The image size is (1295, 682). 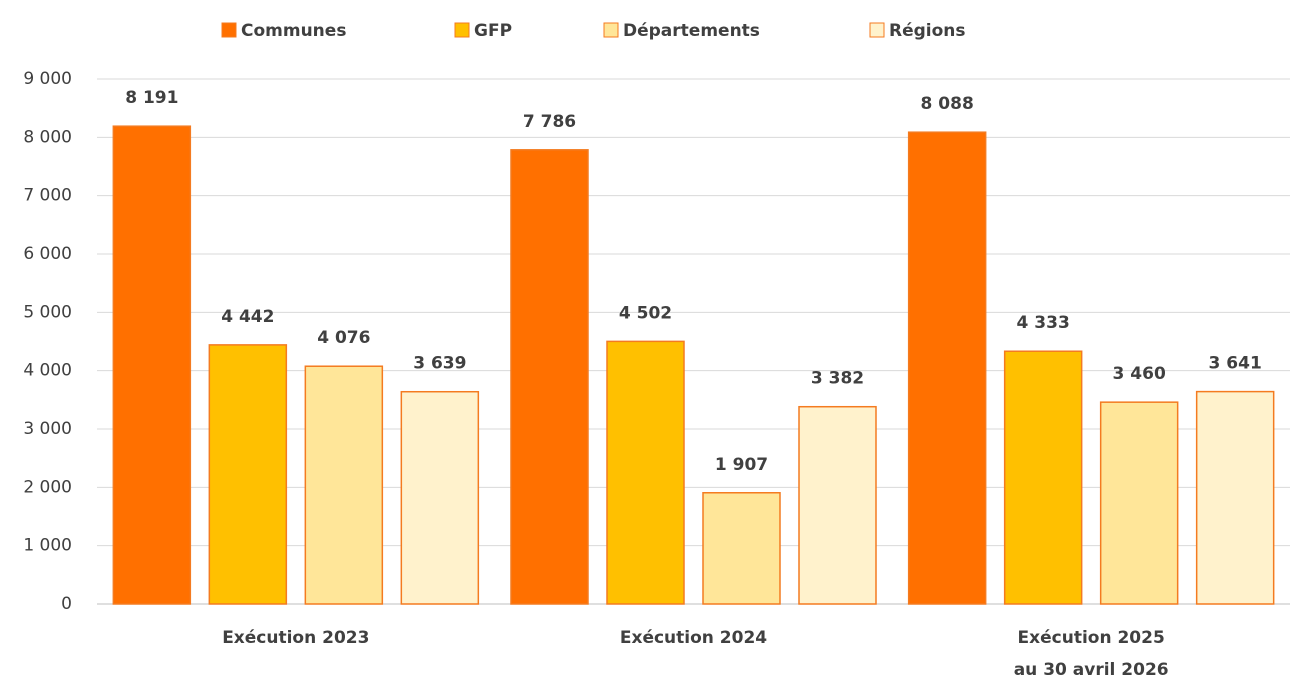 What do you see at coordinates (693, 638) in the screenshot?
I see `x-tick-label: Exécution 2024` at bounding box center [693, 638].